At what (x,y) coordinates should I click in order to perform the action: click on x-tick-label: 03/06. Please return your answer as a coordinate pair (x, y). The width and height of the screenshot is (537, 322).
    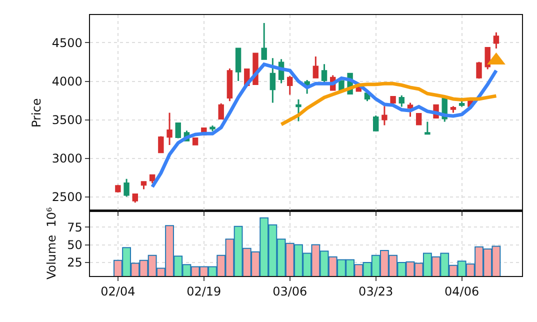
    Looking at the image, I should click on (290, 291).